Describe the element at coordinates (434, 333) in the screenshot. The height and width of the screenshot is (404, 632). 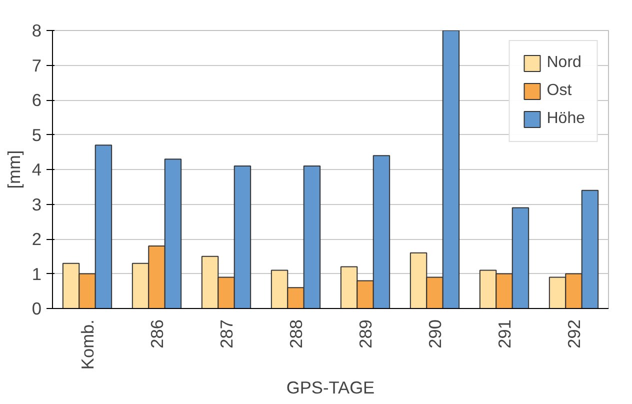
I see `x-tick-label: 290` at that location.